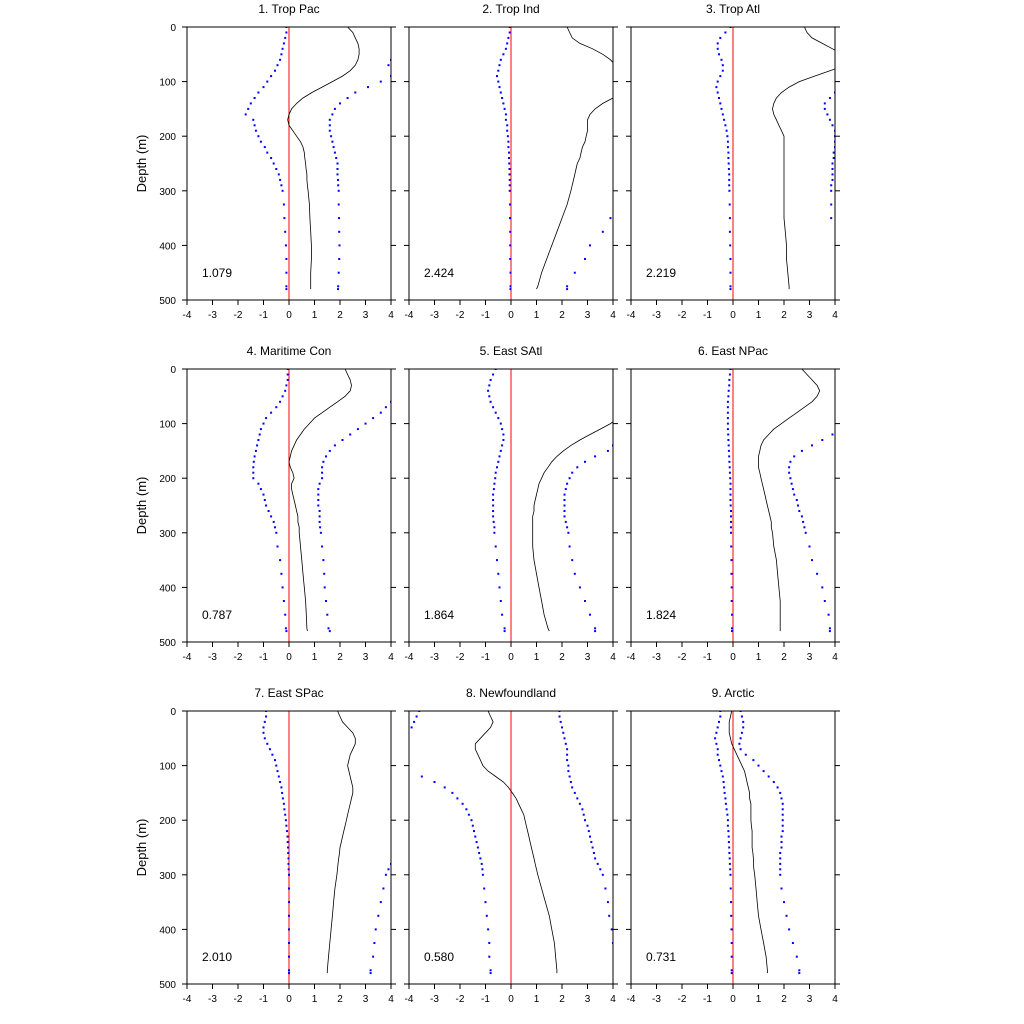  I want to click on panel-title: 5. East SAtl, so click(511, 351).